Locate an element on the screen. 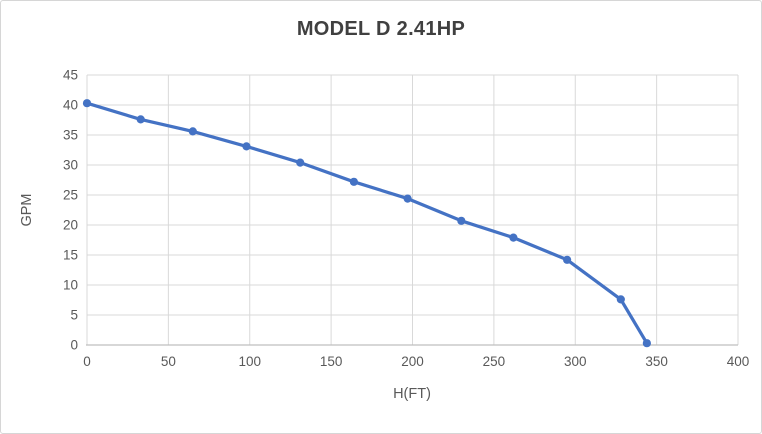 Image resolution: width=762 pixels, height=434 pixels. x-tick-label: 350 is located at coordinates (656, 361).